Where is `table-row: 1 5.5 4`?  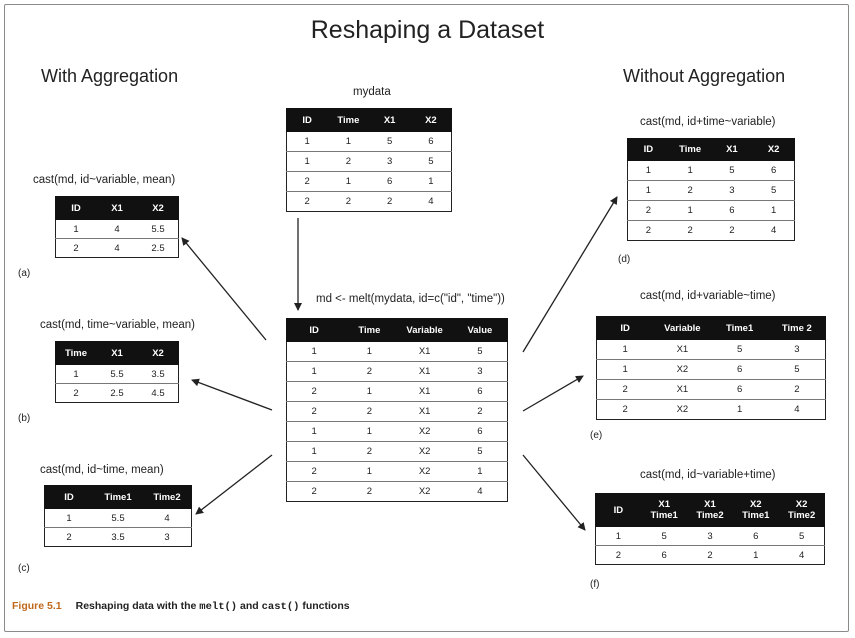 table-row: 1 5.5 4 is located at coordinates (118, 518).